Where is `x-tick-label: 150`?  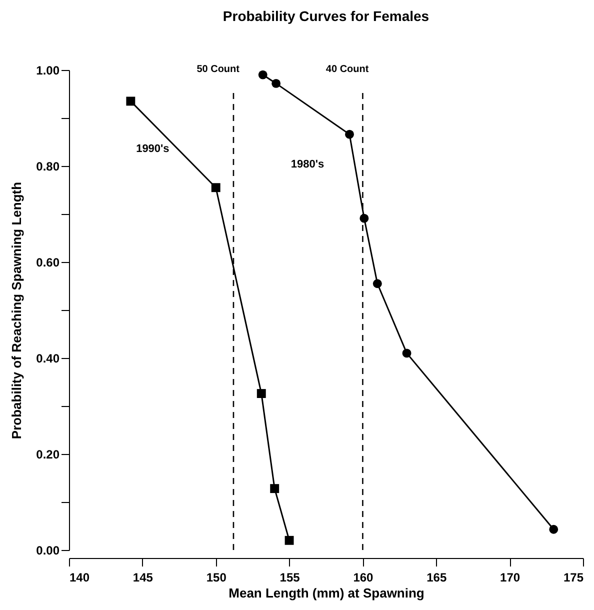 x-tick-label: 150 is located at coordinates (216, 577).